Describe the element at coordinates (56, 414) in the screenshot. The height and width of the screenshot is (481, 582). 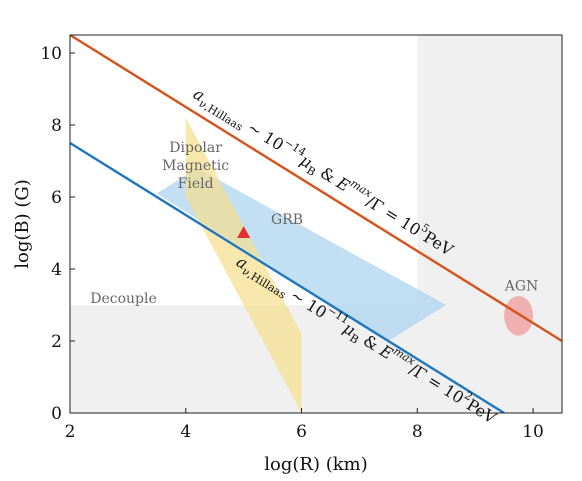
I see `y-tick-label: 0` at that location.